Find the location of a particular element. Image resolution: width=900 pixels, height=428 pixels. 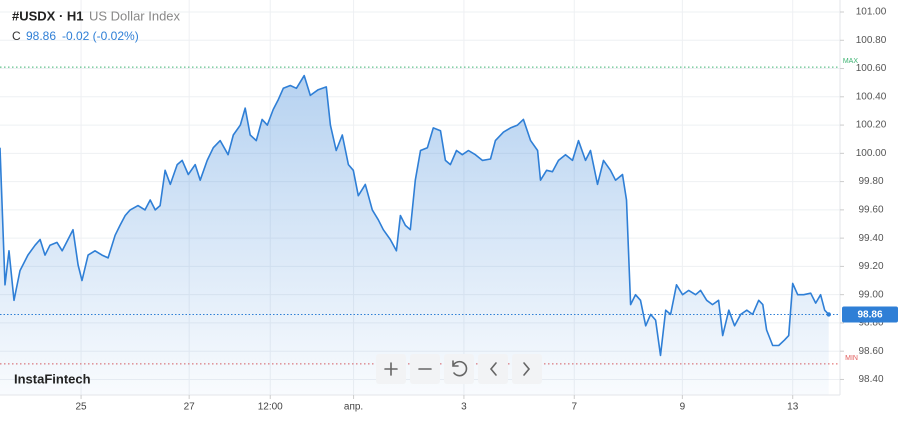

zoom-out-button is located at coordinates (425, 369).